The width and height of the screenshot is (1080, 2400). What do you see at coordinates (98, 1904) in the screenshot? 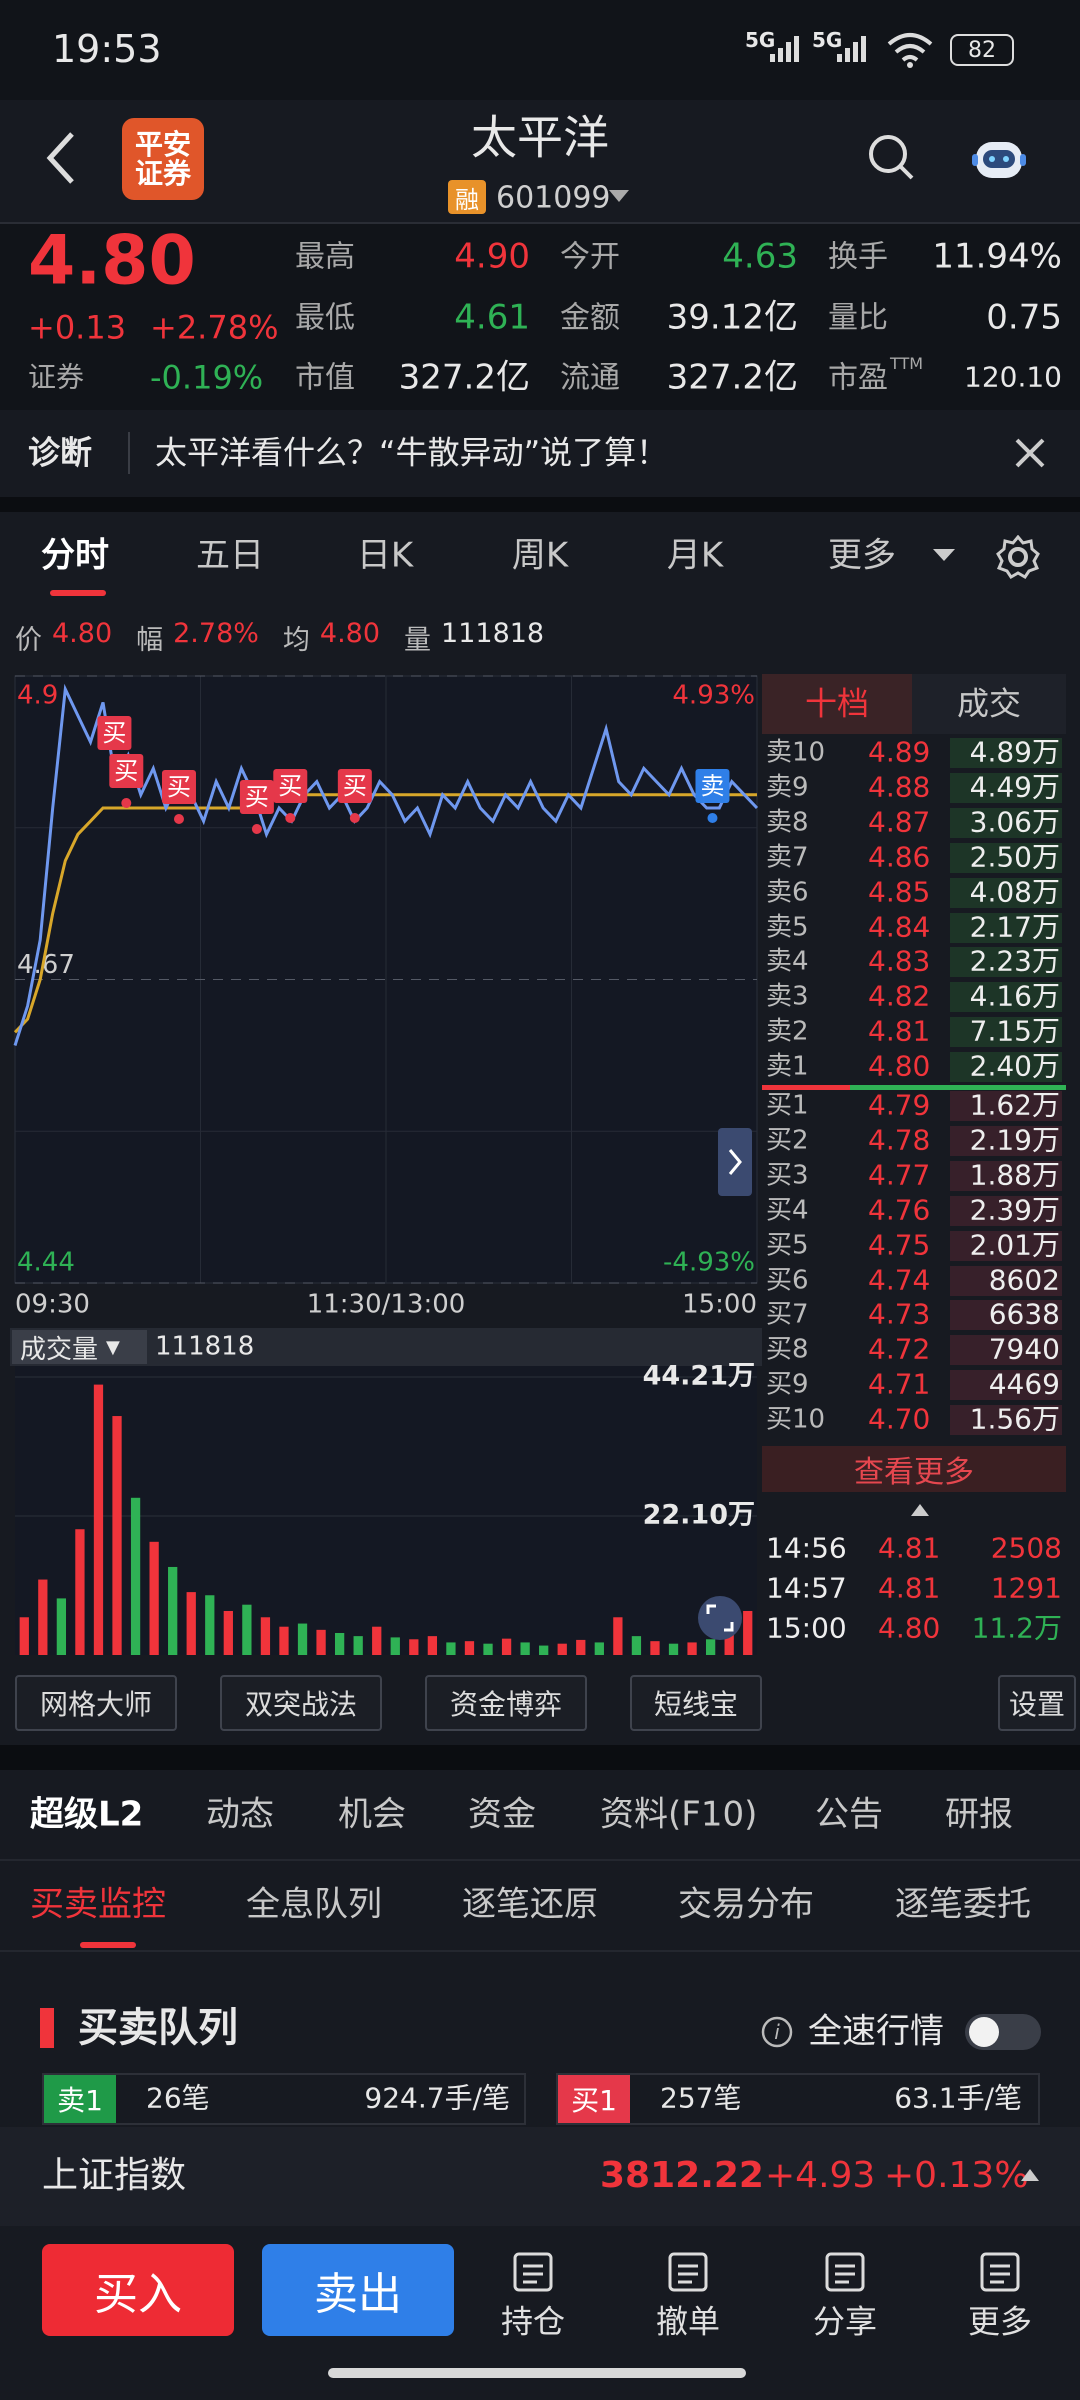
I see `sub-tab: 买卖监控` at bounding box center [98, 1904].